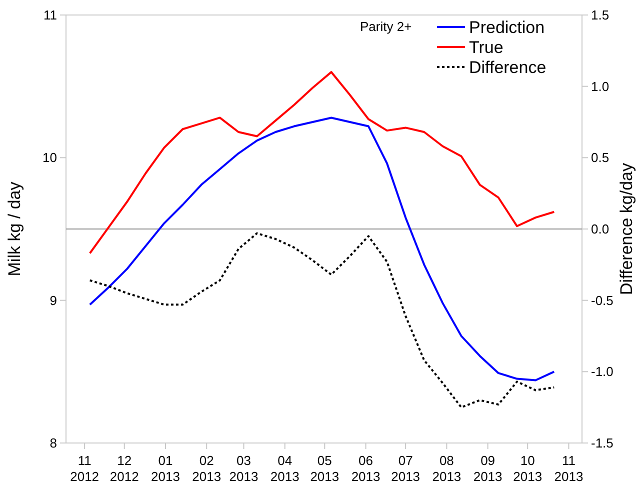  Describe the element at coordinates (600, 15) in the screenshot. I see `y2-tick-label: 1.5` at that location.